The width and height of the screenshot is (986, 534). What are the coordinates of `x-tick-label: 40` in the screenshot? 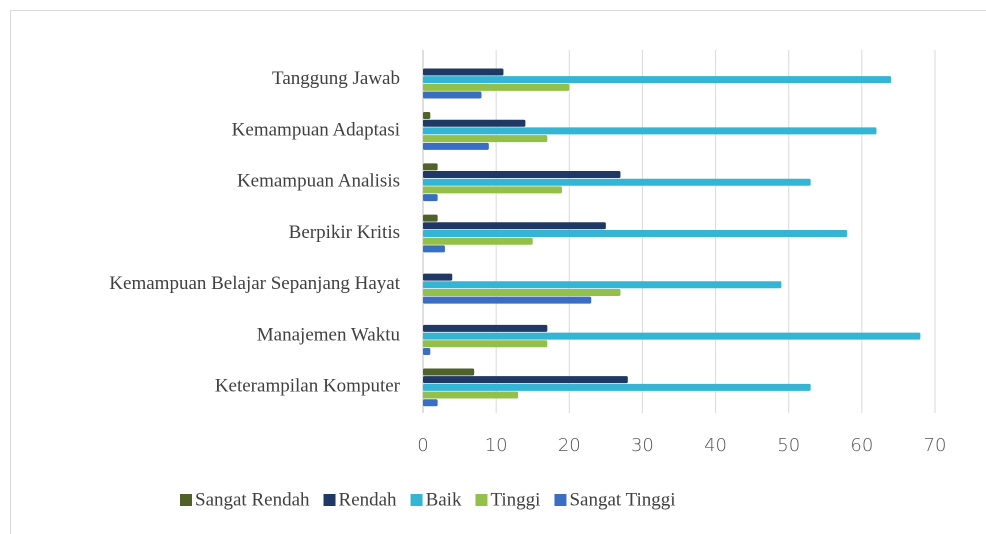 It's located at (715, 445).